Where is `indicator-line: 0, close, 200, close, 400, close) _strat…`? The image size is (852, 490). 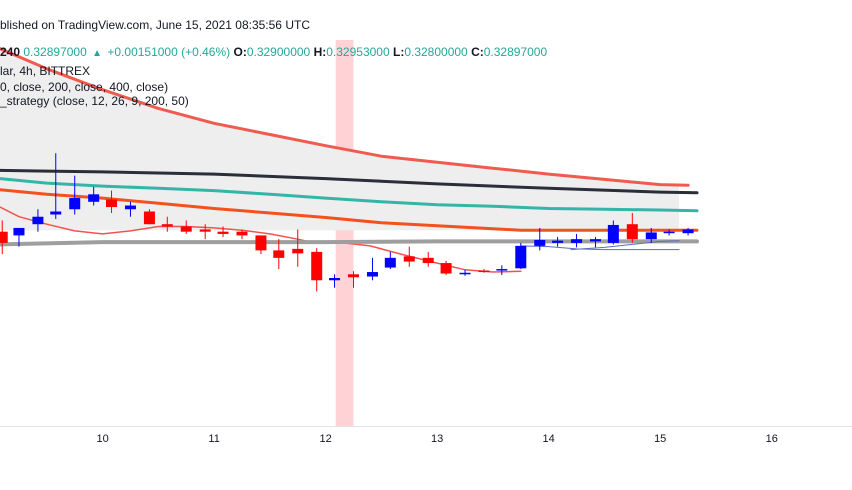 indicator-line: 0, close, 200, close, 400, close) _strat… is located at coordinates (94, 94).